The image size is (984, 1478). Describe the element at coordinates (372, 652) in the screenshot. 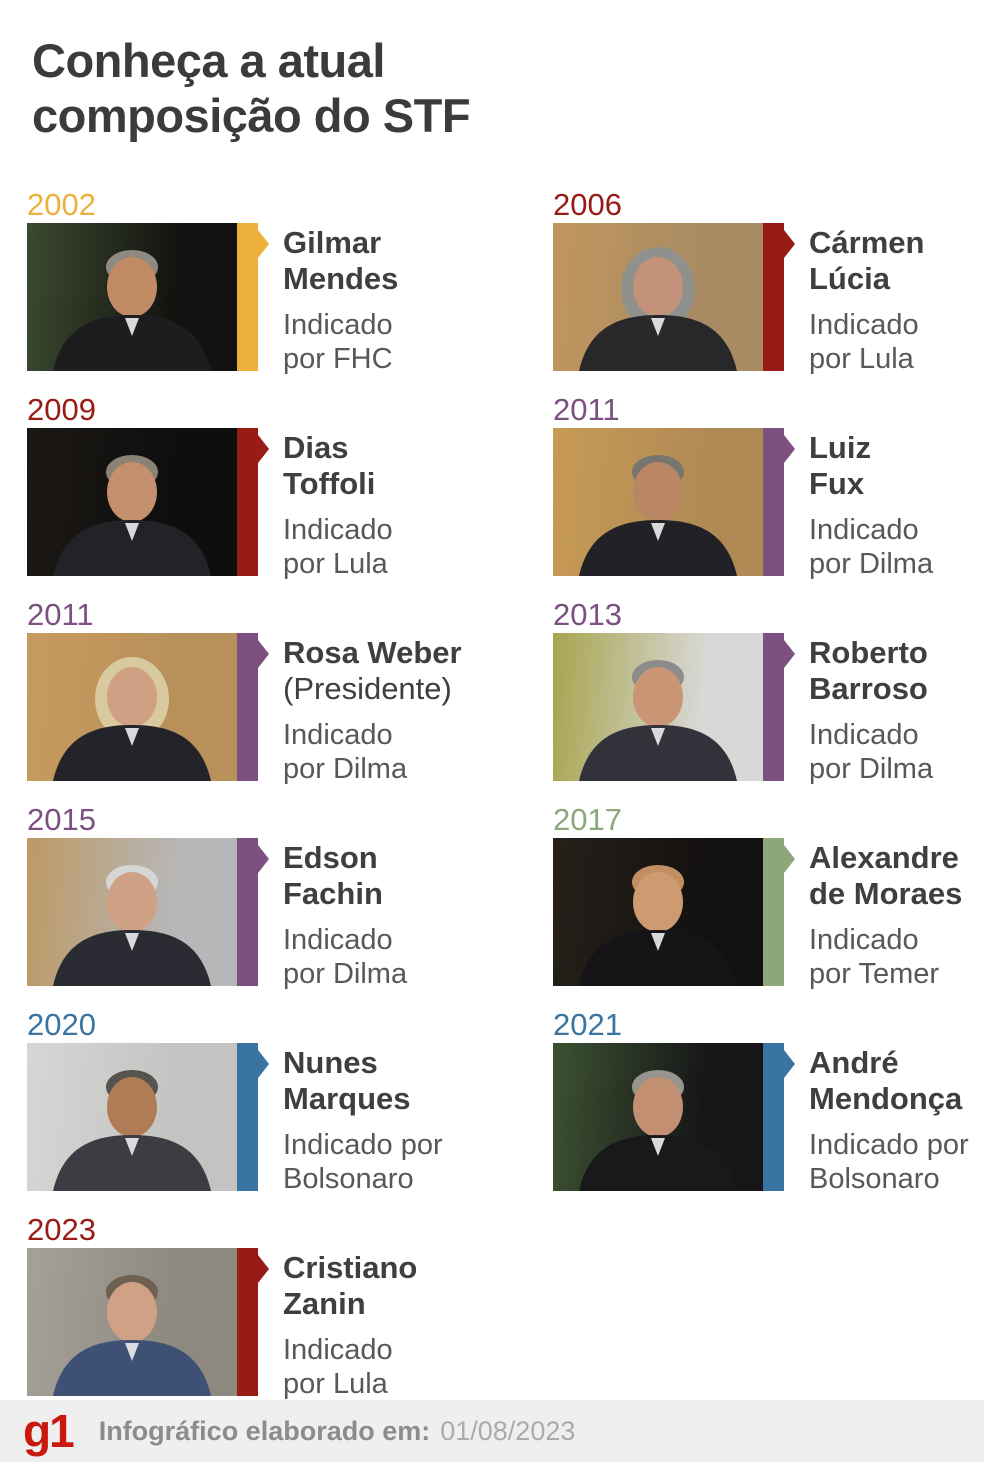

I see `justice-name: Rosa Weber` at that location.